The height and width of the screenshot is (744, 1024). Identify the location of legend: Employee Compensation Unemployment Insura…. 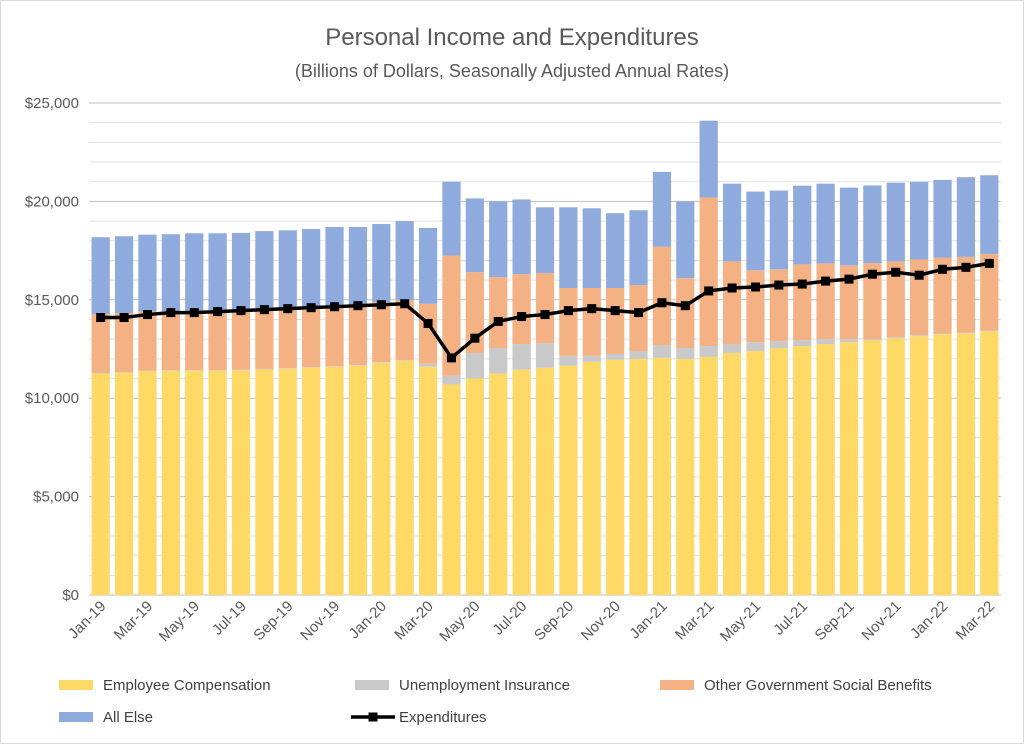
(495, 701).